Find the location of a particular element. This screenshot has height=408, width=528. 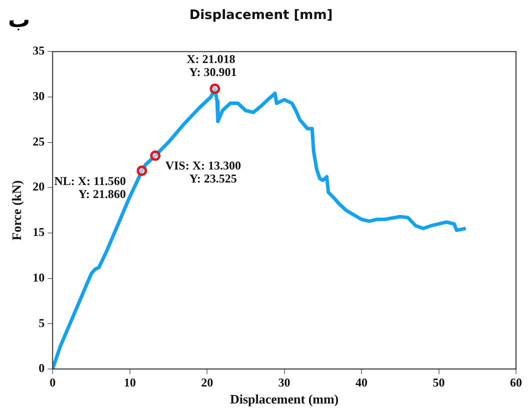

y-axis-title: Force (kN) is located at coordinates (16, 210).